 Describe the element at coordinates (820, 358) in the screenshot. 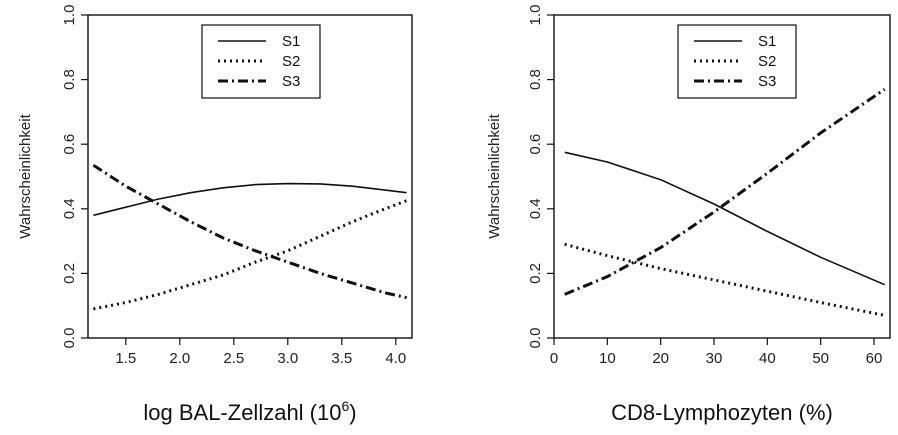

I see `x-tick-label: 50` at that location.